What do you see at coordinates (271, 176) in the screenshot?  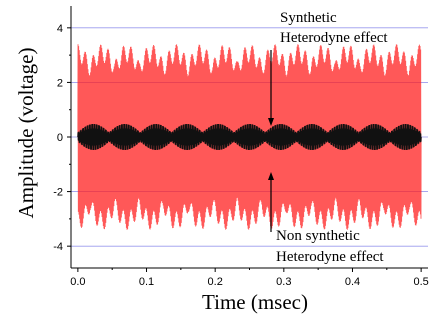 I see `annotation-nonsynthetic-arrowhead` at bounding box center [271, 176].